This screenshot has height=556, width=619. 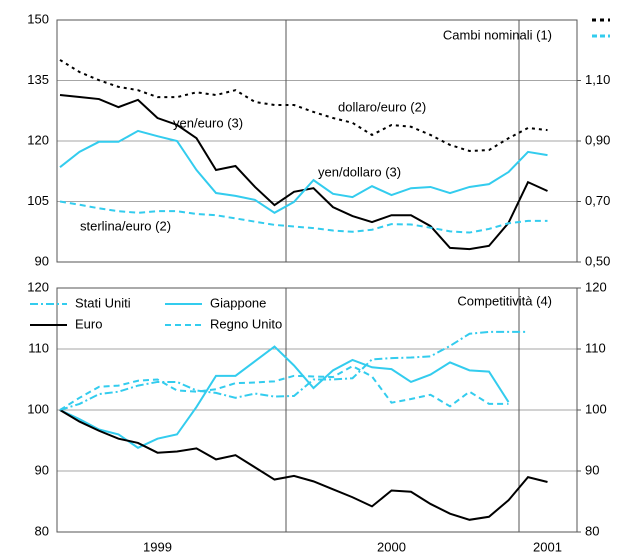 I want to click on y-tick-label: 150, so click(x=38, y=18).